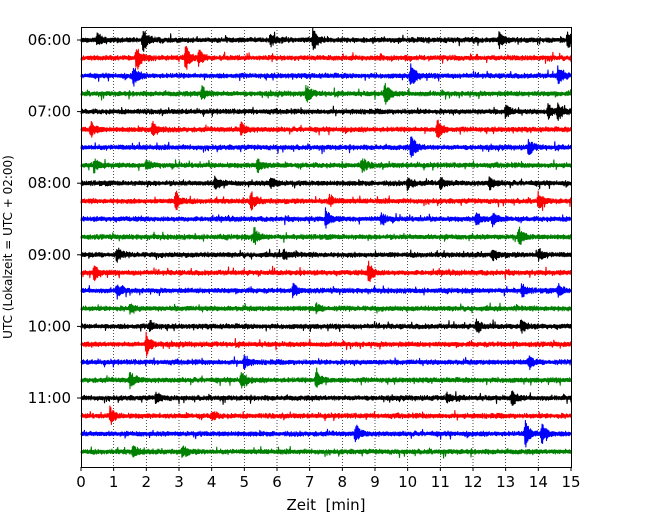 Image resolution: width=650 pixels, height=520 pixels. I want to click on x-tick-label: 0, so click(81, 482).